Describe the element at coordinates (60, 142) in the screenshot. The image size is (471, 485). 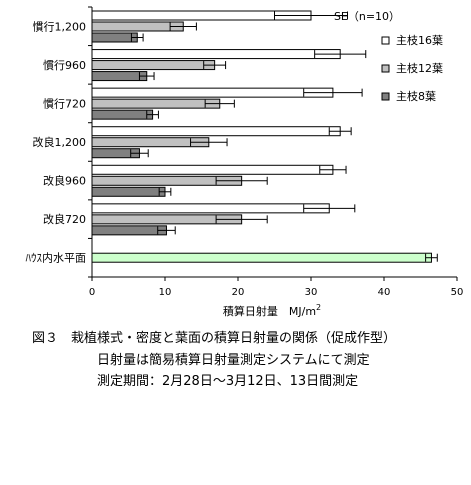
I see `category-label: 改良1,200` at that location.